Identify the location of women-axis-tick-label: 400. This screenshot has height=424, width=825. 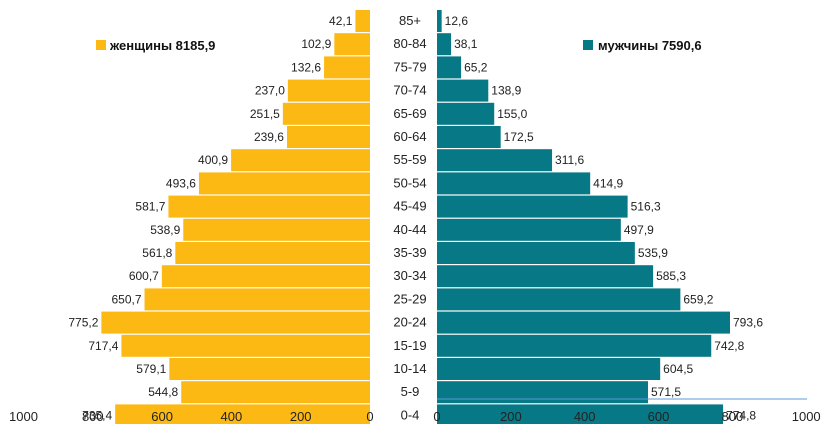
(232, 416).